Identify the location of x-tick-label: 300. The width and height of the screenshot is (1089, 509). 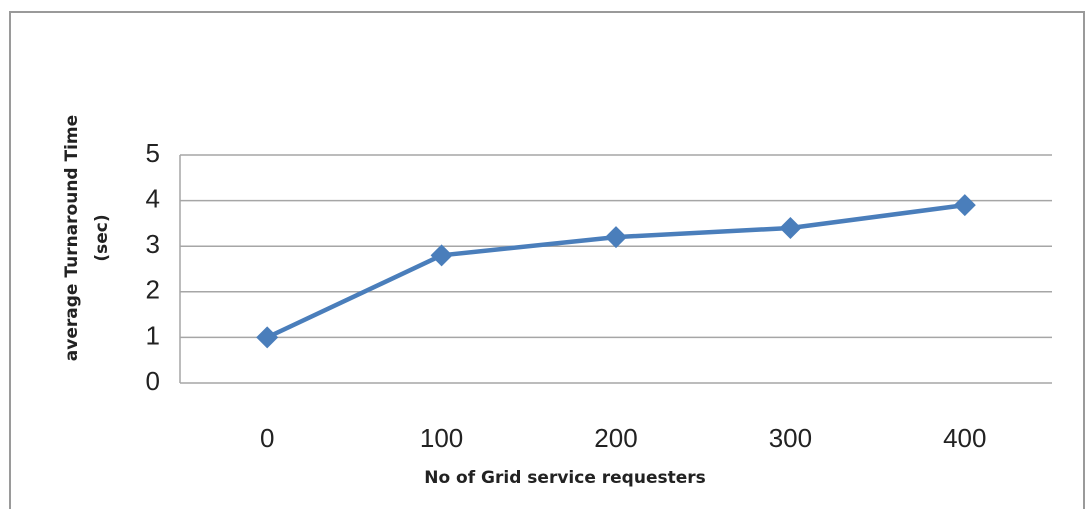
(790, 438).